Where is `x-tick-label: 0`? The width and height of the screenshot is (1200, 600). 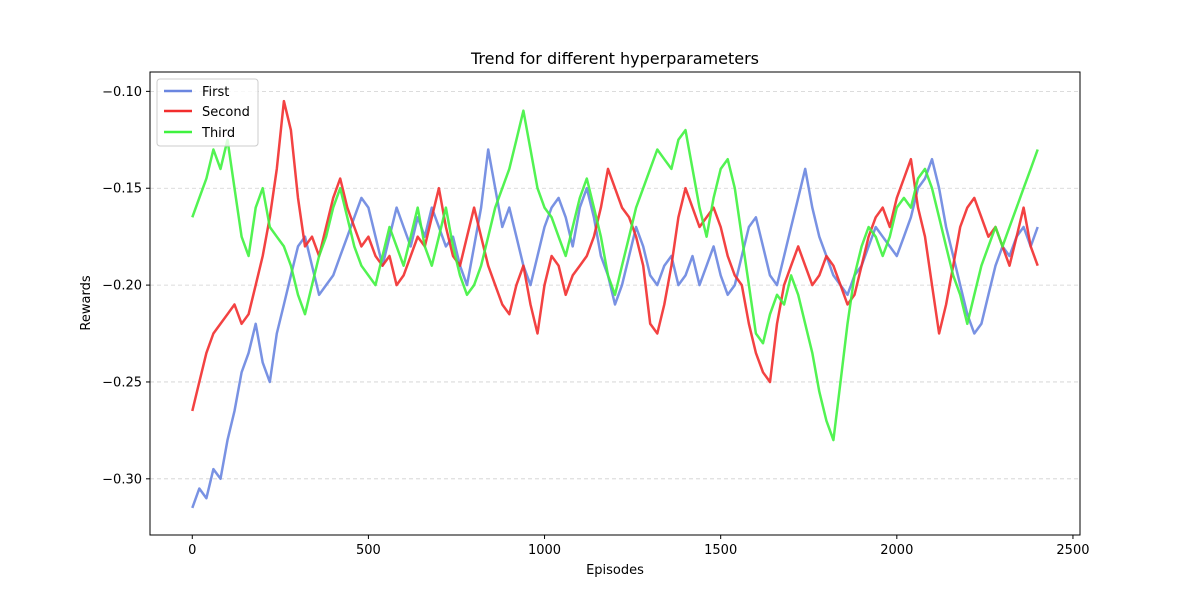 x-tick-label: 0 is located at coordinates (192, 550).